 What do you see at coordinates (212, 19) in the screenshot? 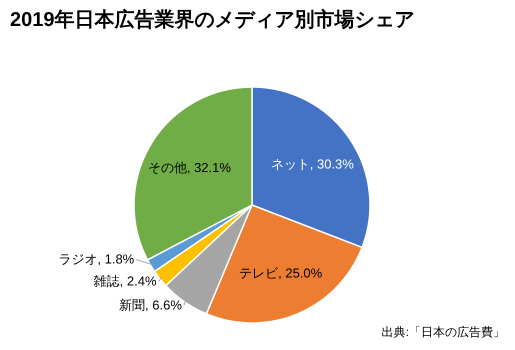
I see `chart-title: 2019年日本広告業界のメディア別市場シェア` at bounding box center [212, 19].